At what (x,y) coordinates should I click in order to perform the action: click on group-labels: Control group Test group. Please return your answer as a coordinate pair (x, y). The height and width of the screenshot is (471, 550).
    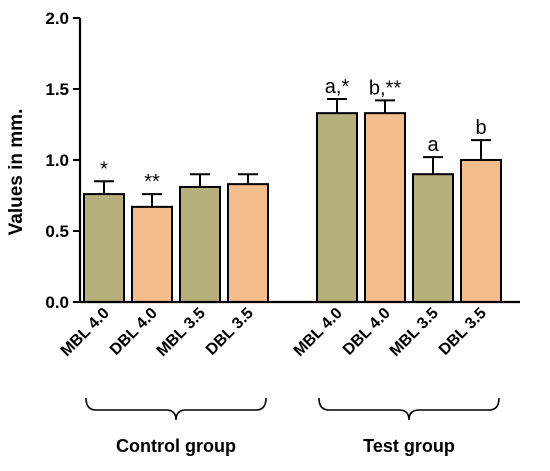
    Looking at the image, I should click on (292, 426).